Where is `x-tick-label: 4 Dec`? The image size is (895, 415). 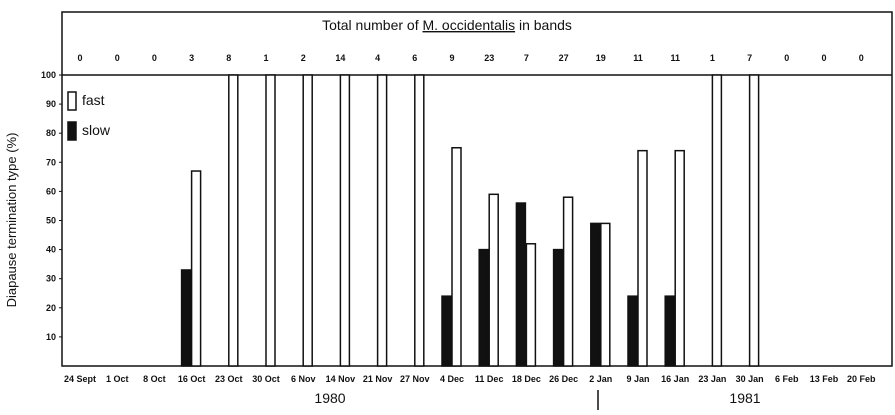
x-tick-label: 4 Dec is located at coordinates (452, 379).